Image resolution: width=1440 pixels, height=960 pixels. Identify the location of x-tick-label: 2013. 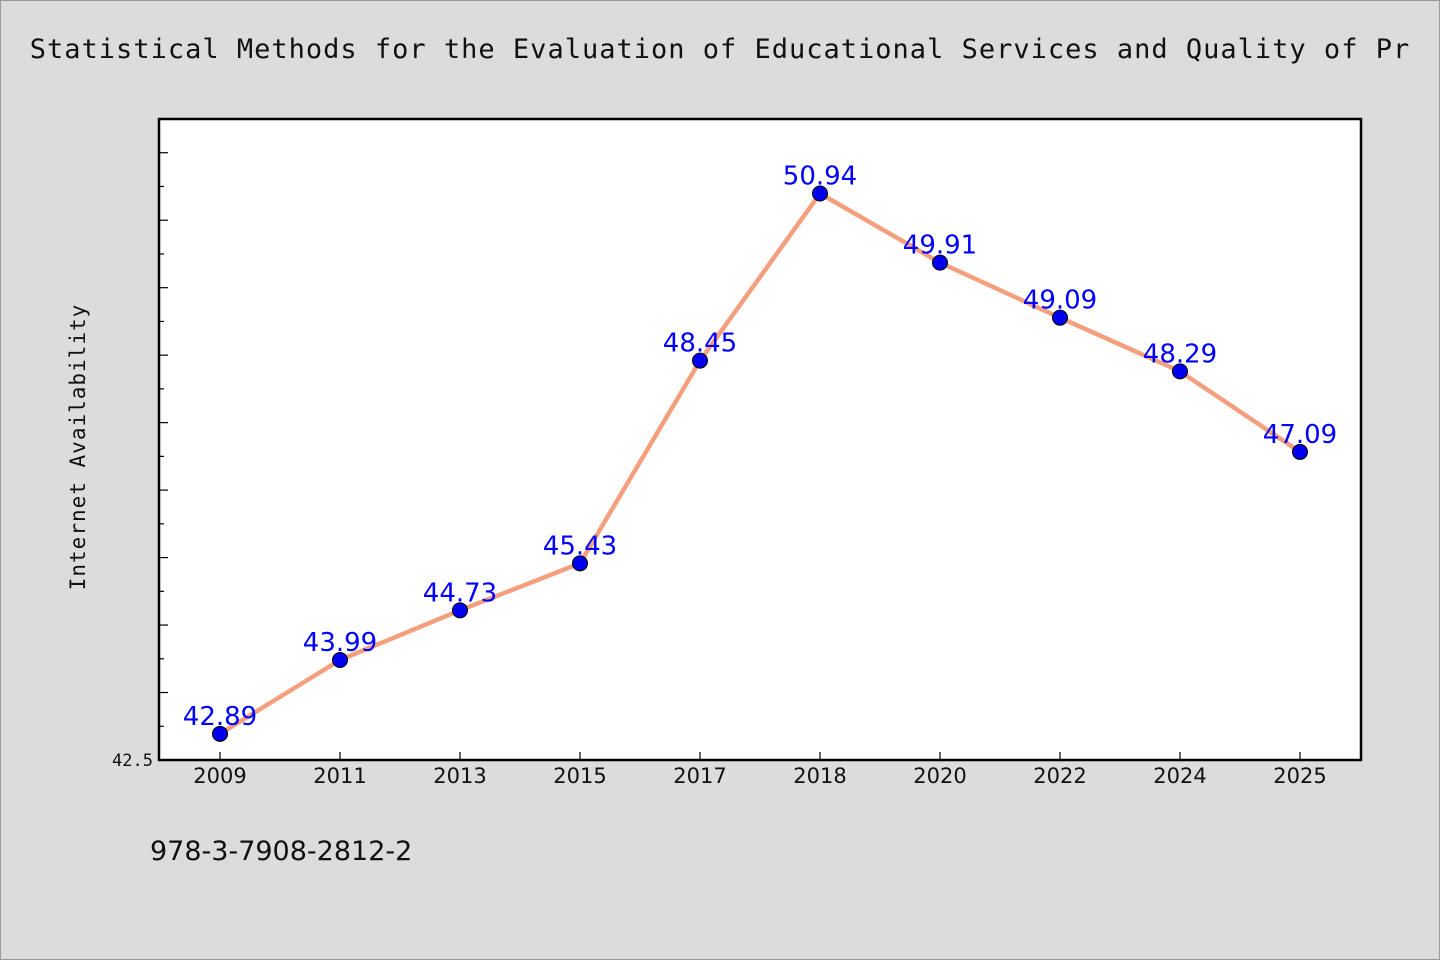
(459, 776).